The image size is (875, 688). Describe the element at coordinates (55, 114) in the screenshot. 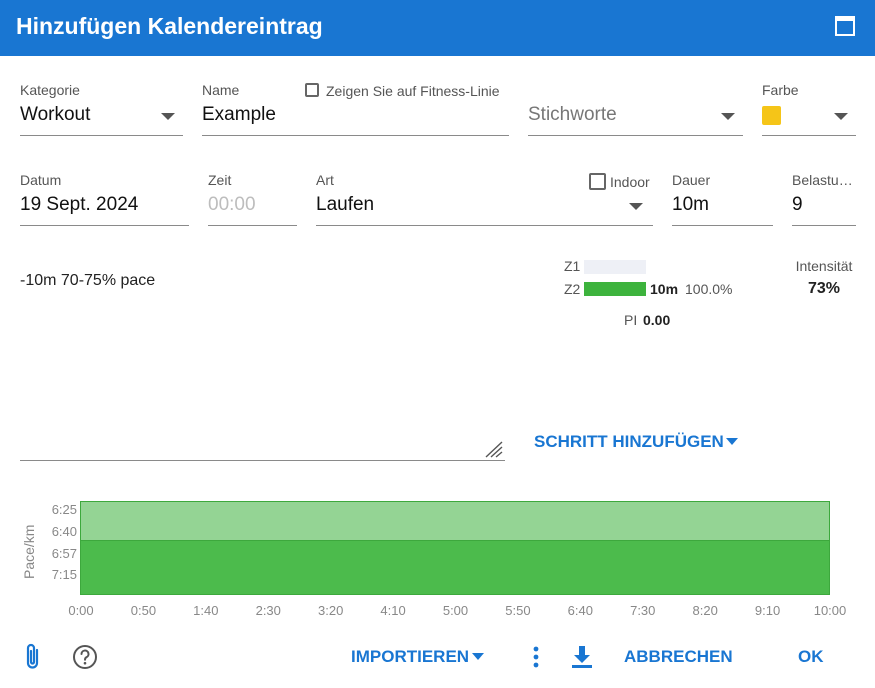

I see `kategorie-value: Workout` at that location.